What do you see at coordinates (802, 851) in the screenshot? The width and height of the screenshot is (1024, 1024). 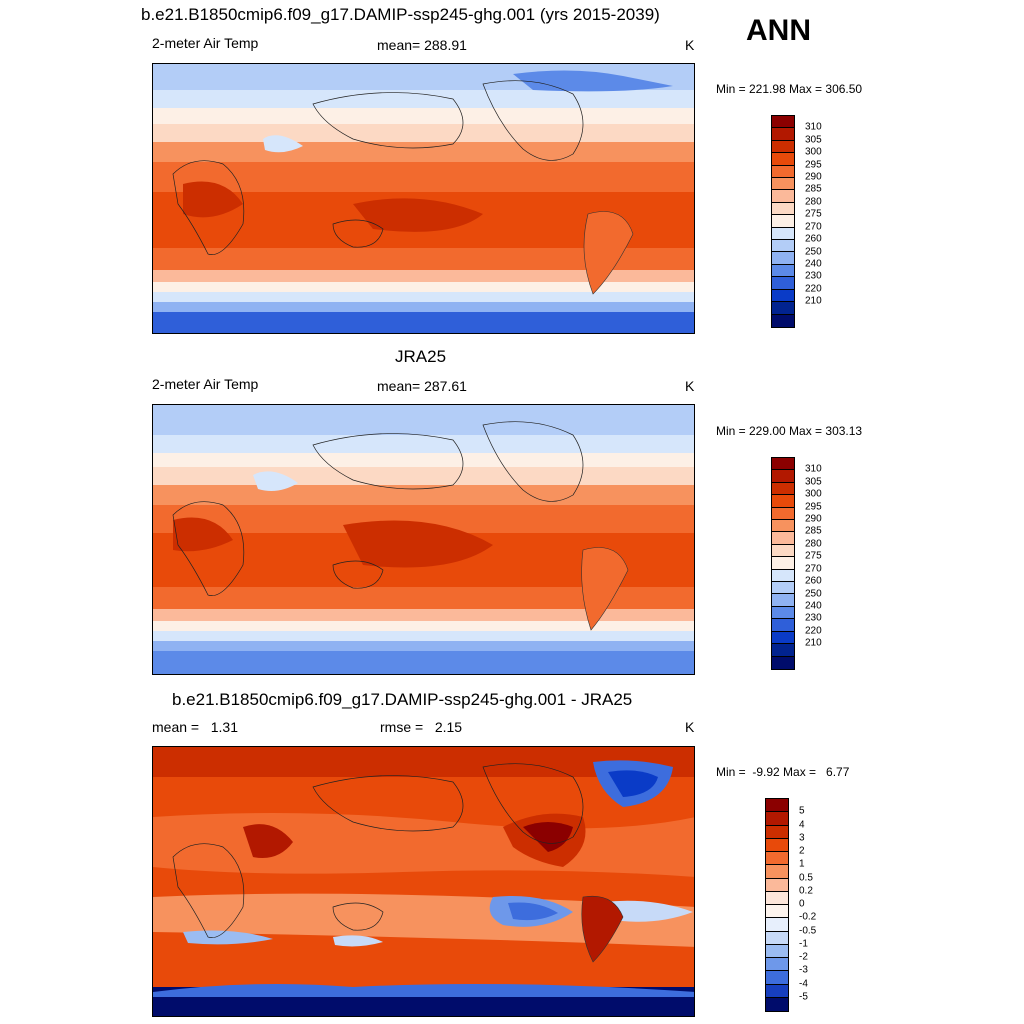 I see `colorbar-tick-label: 2` at bounding box center [802, 851].